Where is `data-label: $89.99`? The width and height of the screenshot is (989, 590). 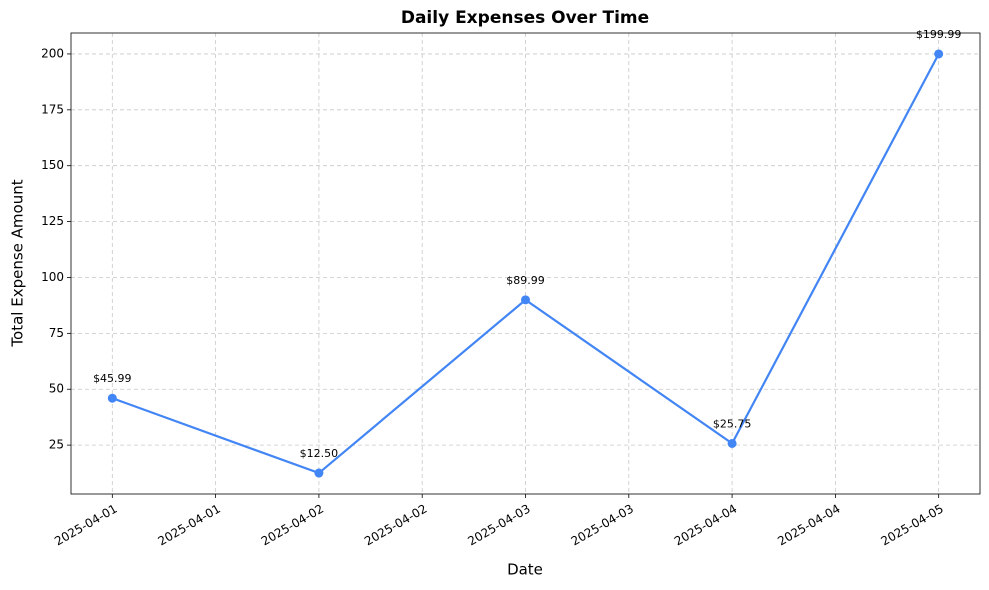 data-label: $89.99 is located at coordinates (525, 280).